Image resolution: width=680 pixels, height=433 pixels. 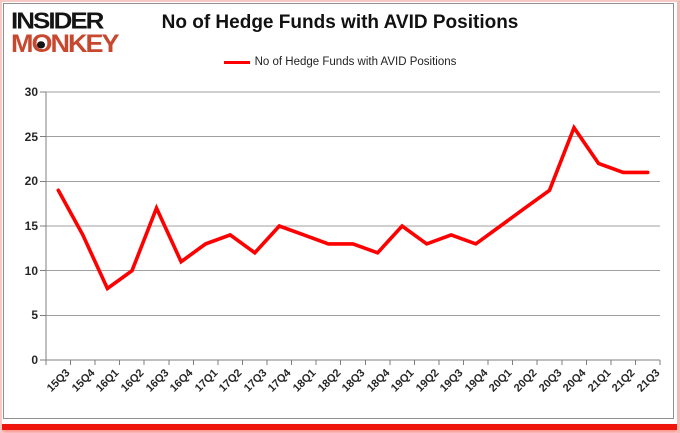 I want to click on logo-monkey-eye-icon: O, so click(x=42, y=44).